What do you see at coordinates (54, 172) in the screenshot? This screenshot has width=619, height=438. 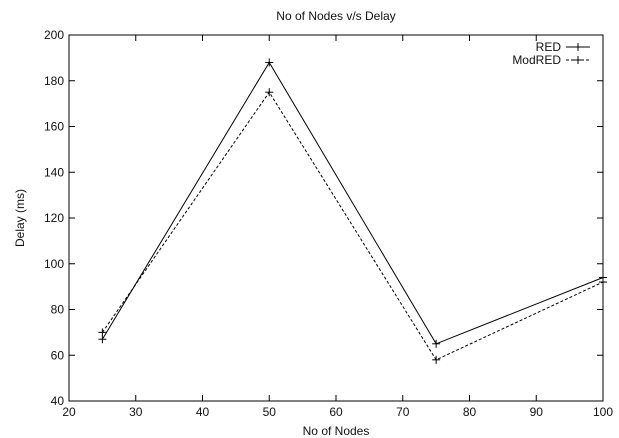 I see `y-tick-label: 140` at bounding box center [54, 172].